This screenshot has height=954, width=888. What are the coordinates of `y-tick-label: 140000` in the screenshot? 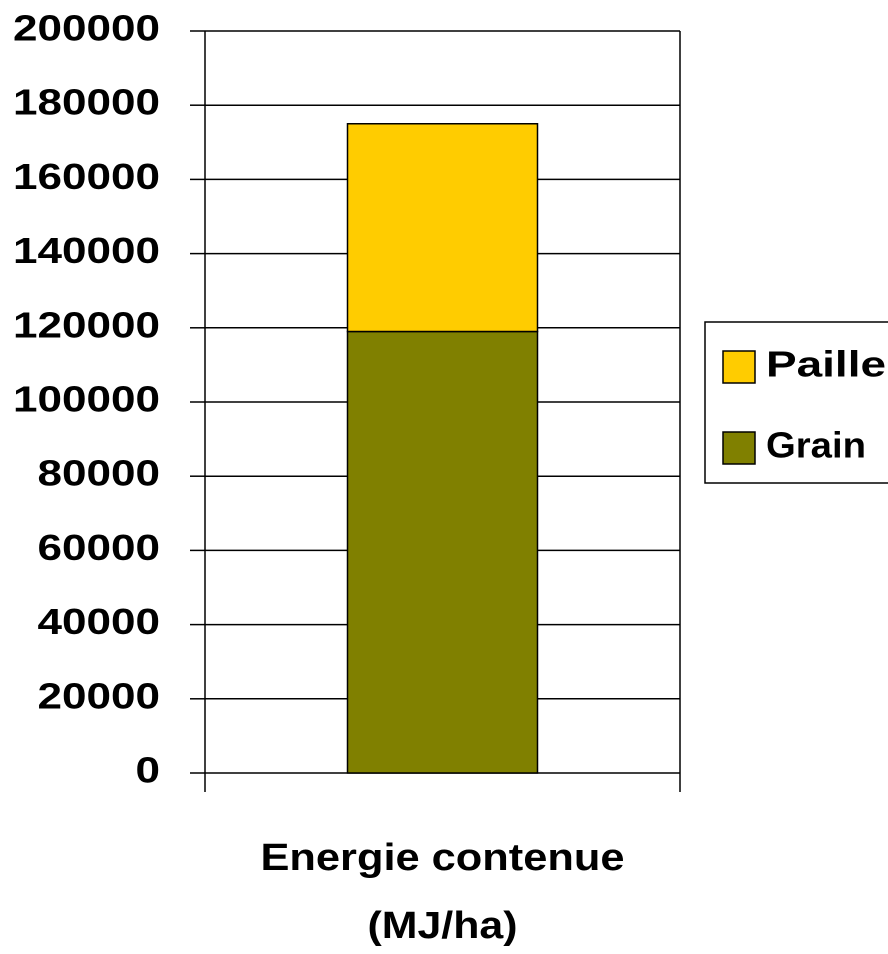 It's located at (86, 250).